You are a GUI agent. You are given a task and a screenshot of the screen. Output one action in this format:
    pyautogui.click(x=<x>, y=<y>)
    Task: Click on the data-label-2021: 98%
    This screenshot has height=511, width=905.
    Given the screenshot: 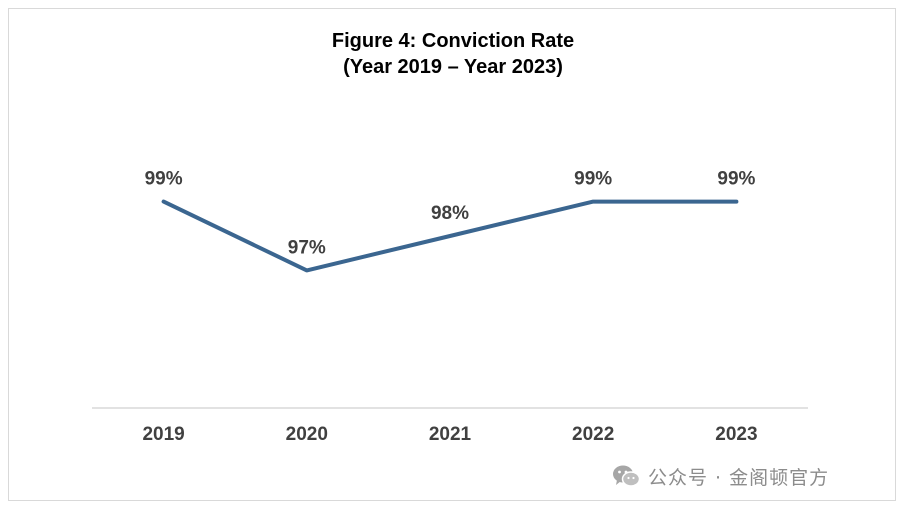 What is the action you would take?
    pyautogui.click(x=450, y=213)
    